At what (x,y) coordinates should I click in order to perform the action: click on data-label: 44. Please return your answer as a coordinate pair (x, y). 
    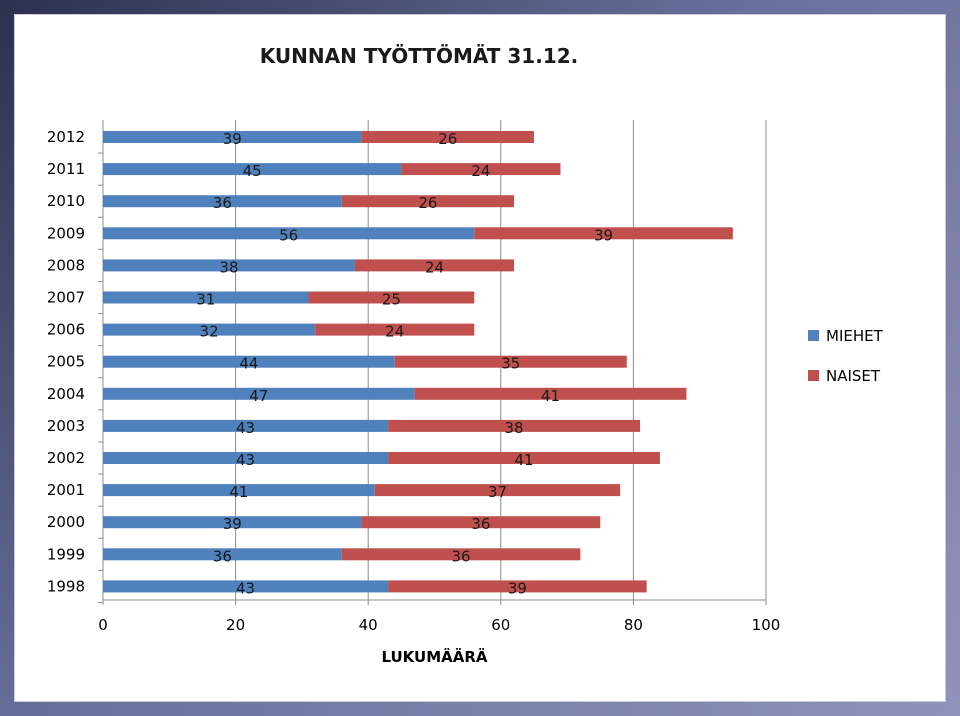
    Looking at the image, I should click on (248, 364).